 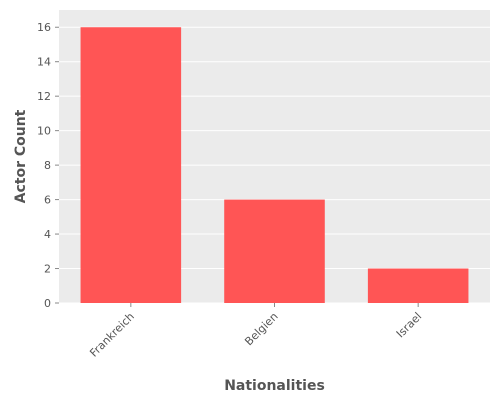 What do you see at coordinates (409, 325) in the screenshot?
I see `x-tick-label-israel: Israel` at bounding box center [409, 325].